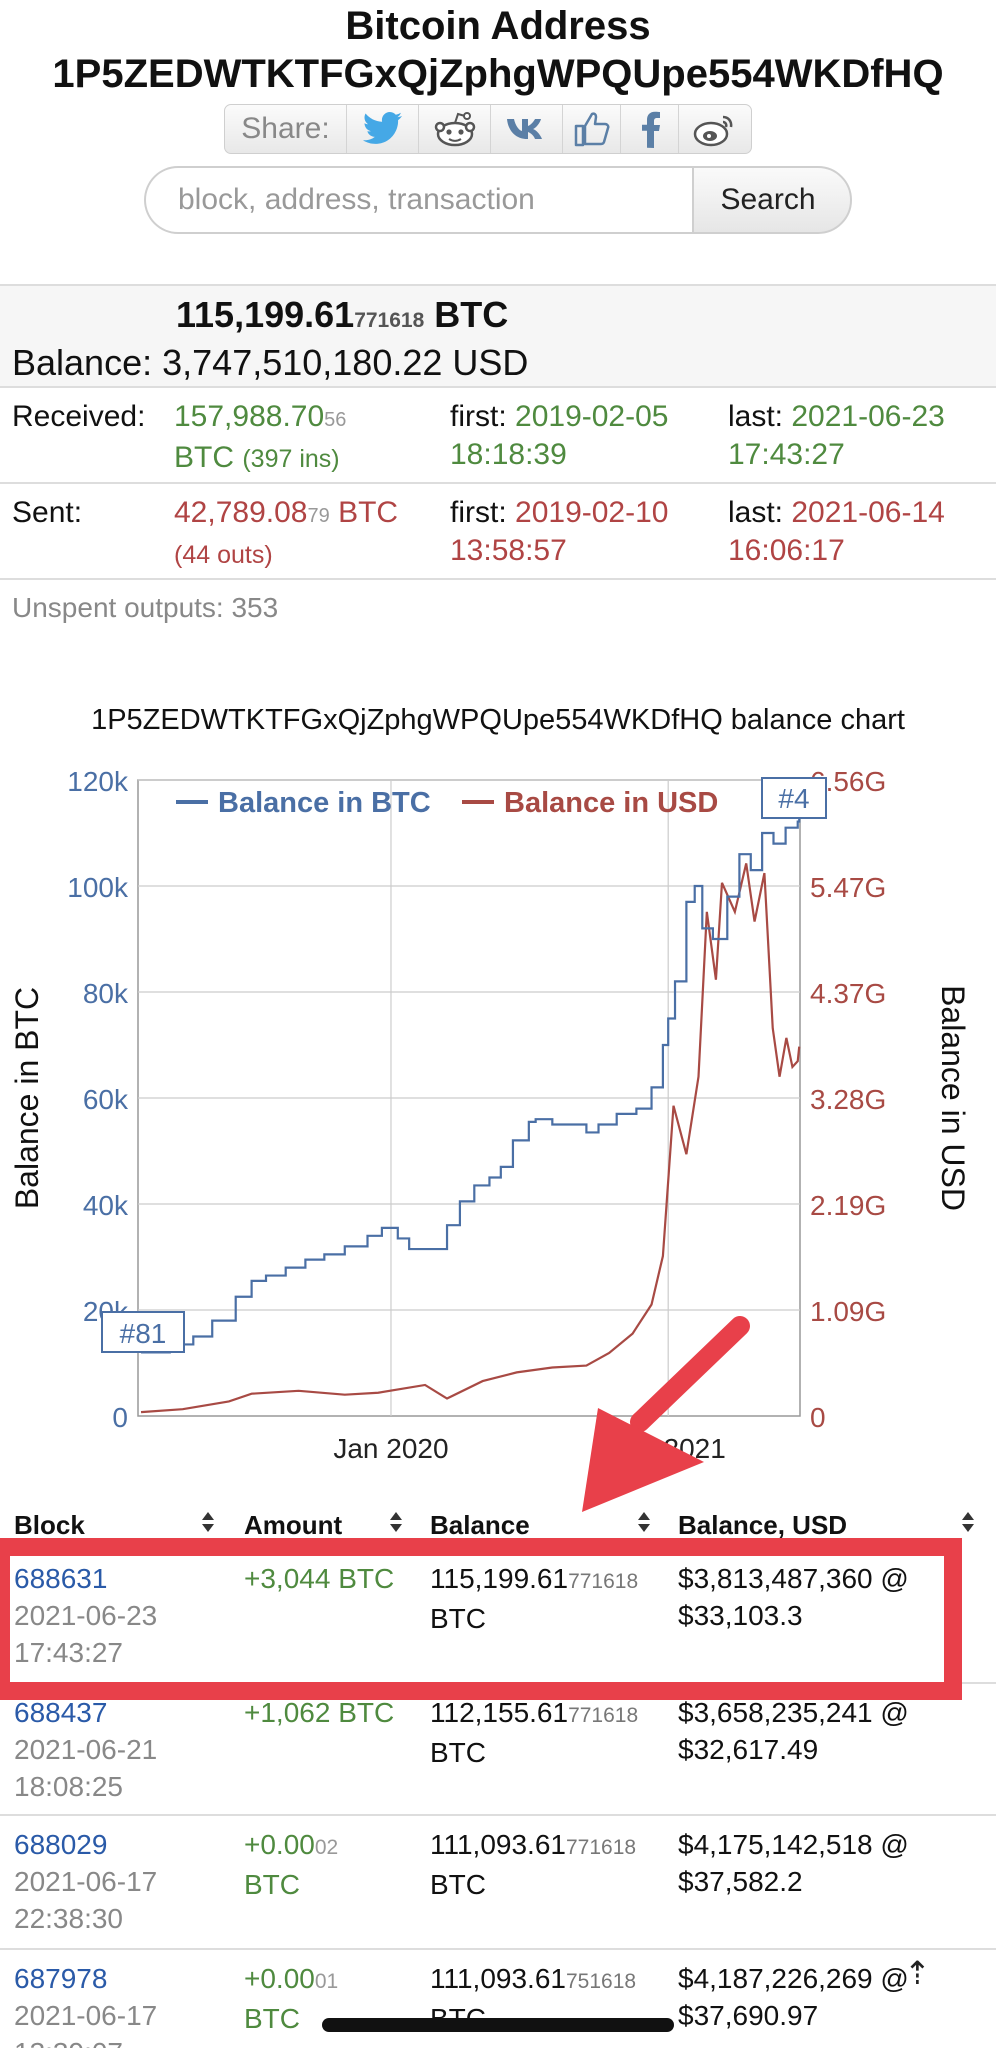 The image size is (996, 2048). What do you see at coordinates (249, 416) in the screenshot?
I see `received-amount-main: 157,988.70` at bounding box center [249, 416].